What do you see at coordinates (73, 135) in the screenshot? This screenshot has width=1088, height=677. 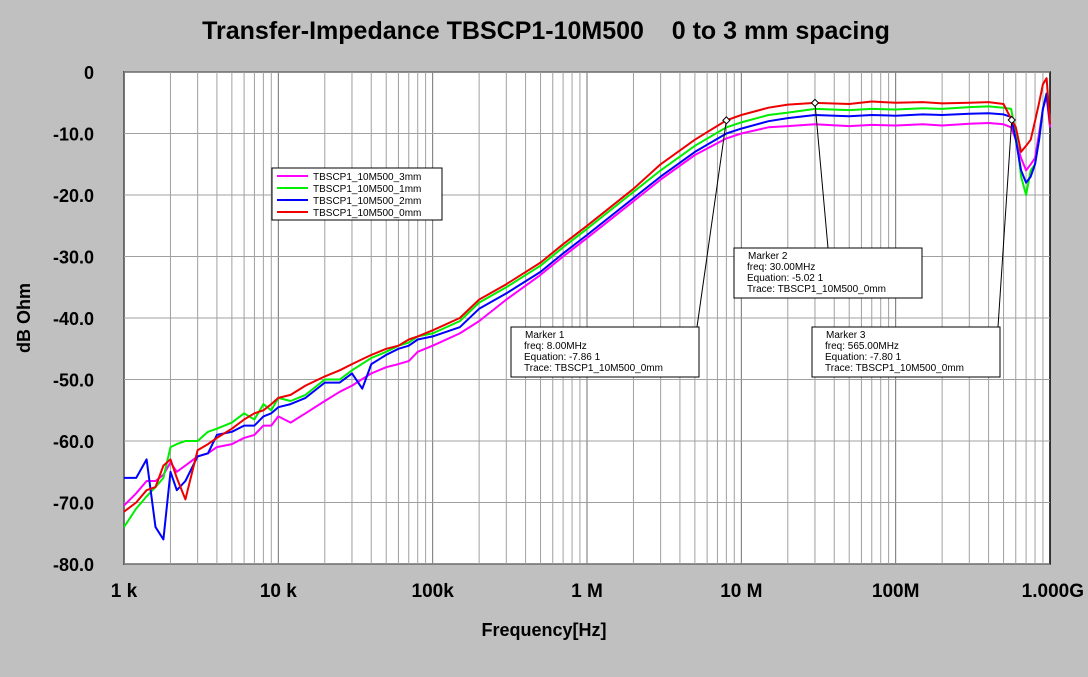 I see `y-tick-label: -10.0` at bounding box center [73, 135].